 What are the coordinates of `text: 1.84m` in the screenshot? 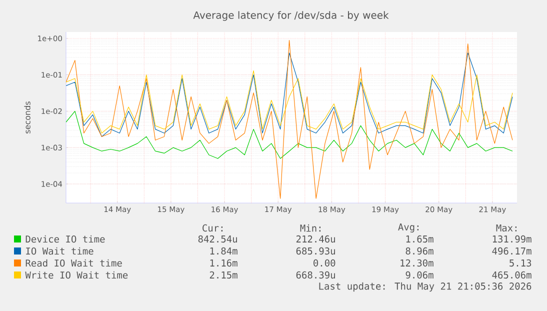 It's located at (224, 251).